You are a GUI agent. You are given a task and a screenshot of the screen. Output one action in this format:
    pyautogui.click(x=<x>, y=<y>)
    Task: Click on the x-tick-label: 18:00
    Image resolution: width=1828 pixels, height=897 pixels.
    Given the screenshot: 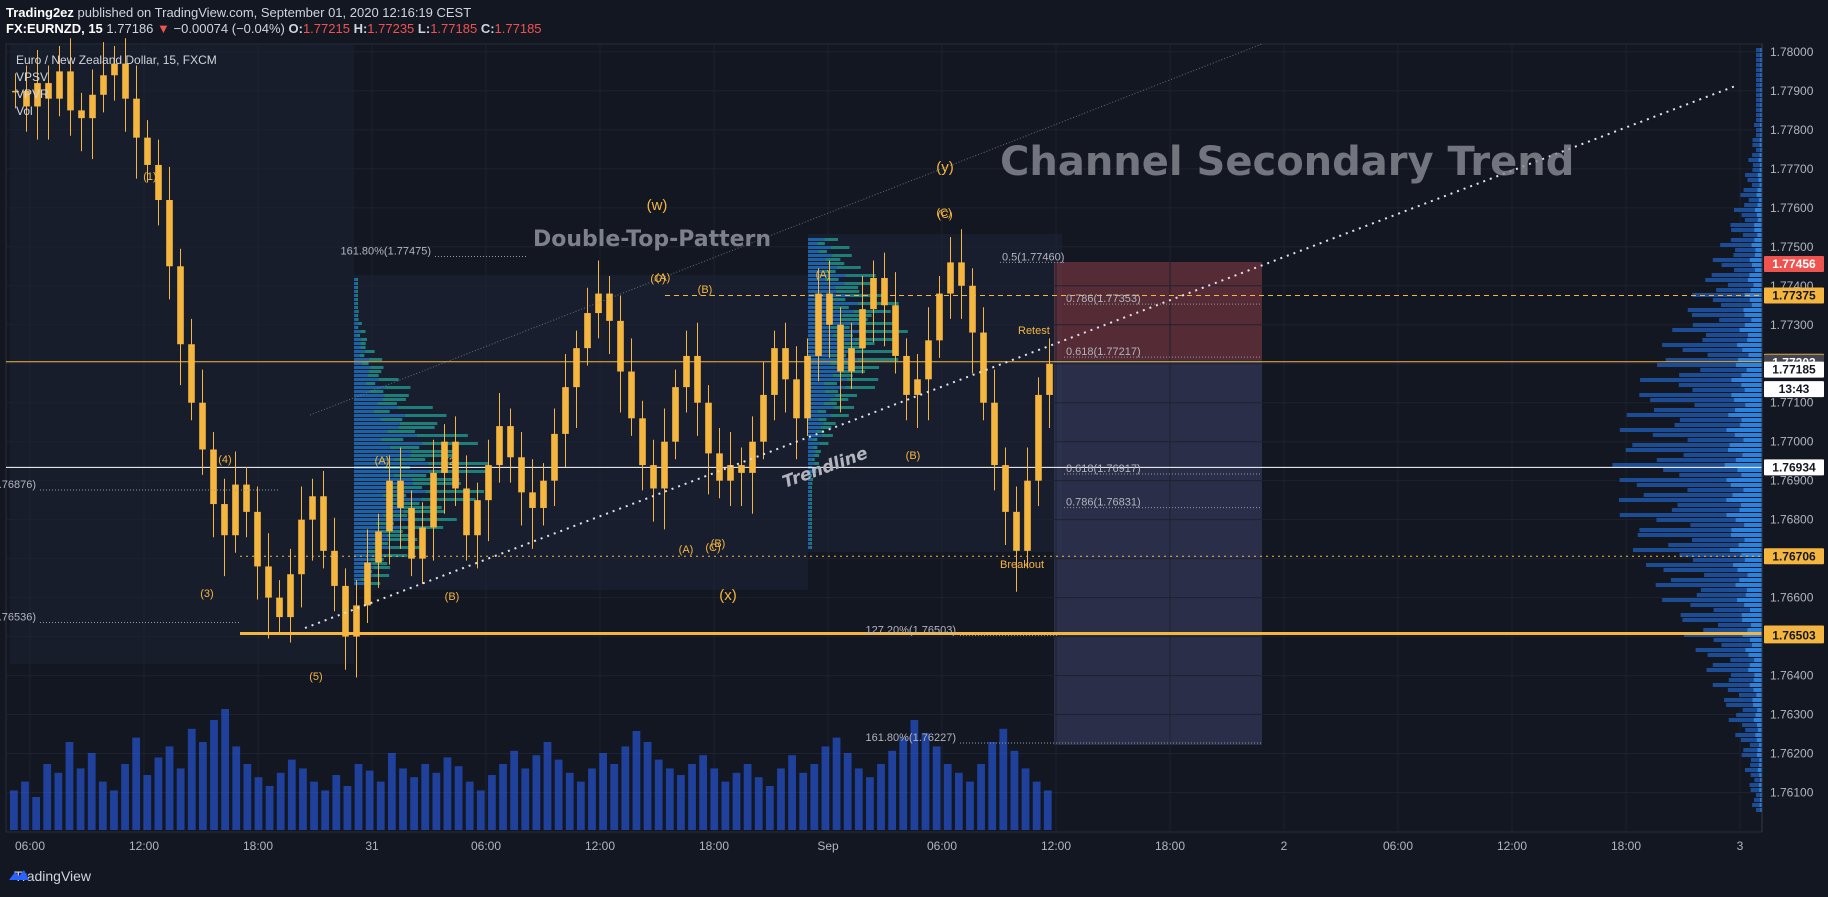 What is the action you would take?
    pyautogui.click(x=1626, y=846)
    